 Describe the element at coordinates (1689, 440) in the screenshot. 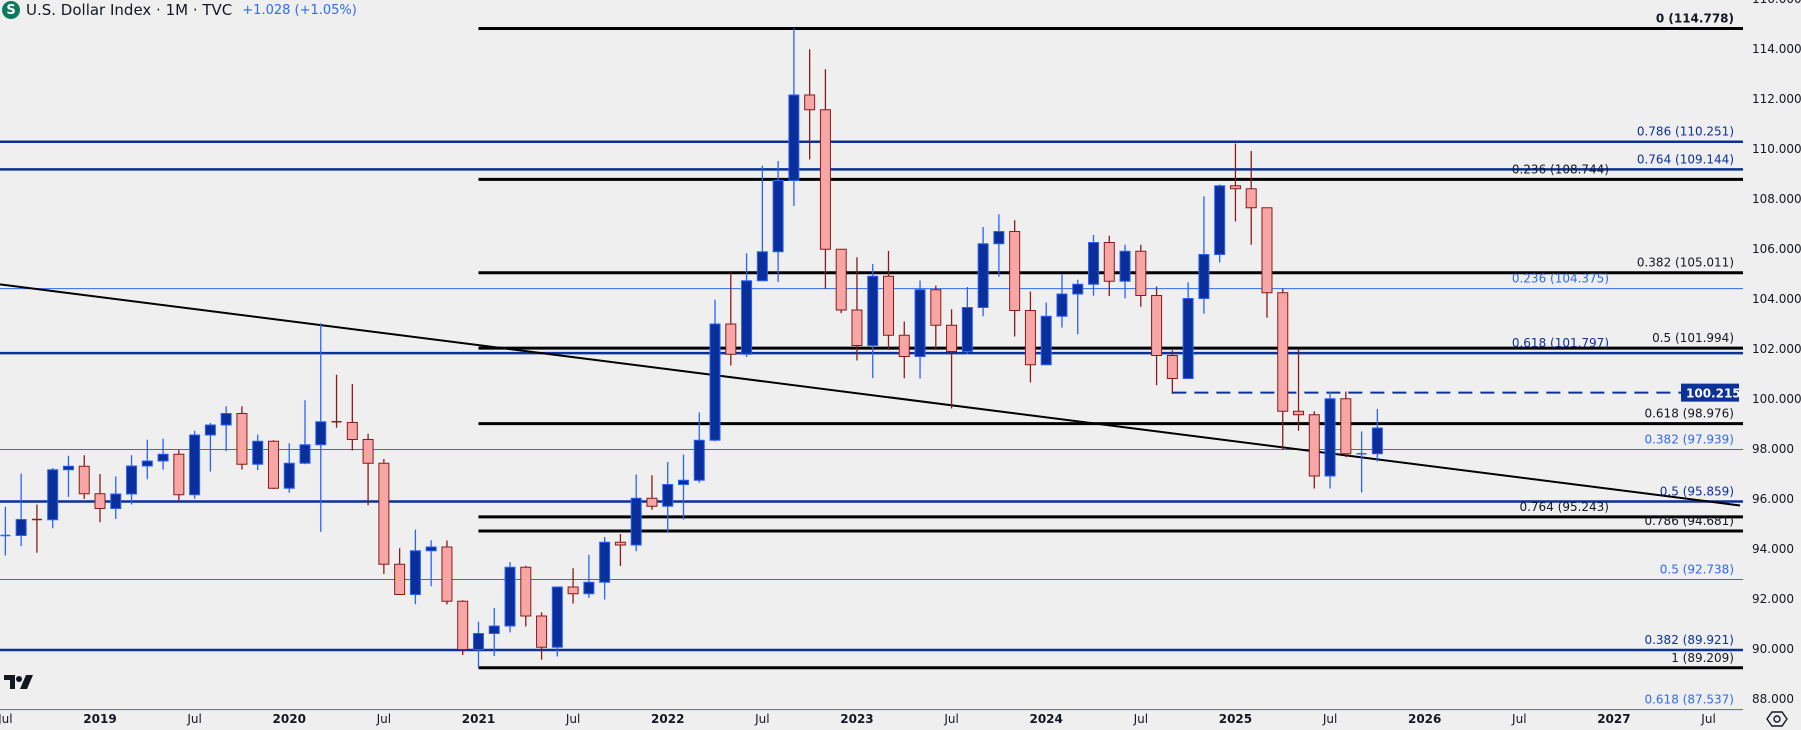

I see `fib-level-label: 0.382 (97.939)` at that location.